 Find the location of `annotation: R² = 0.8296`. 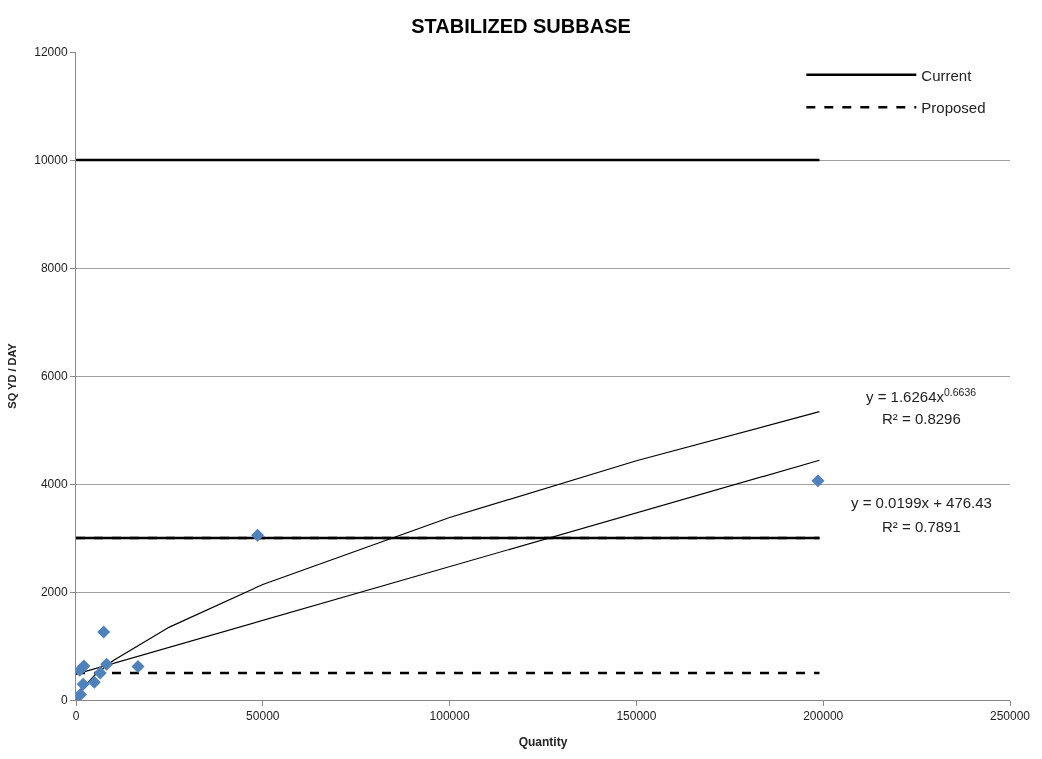

annotation: R² = 0.8296 is located at coordinates (921, 418).